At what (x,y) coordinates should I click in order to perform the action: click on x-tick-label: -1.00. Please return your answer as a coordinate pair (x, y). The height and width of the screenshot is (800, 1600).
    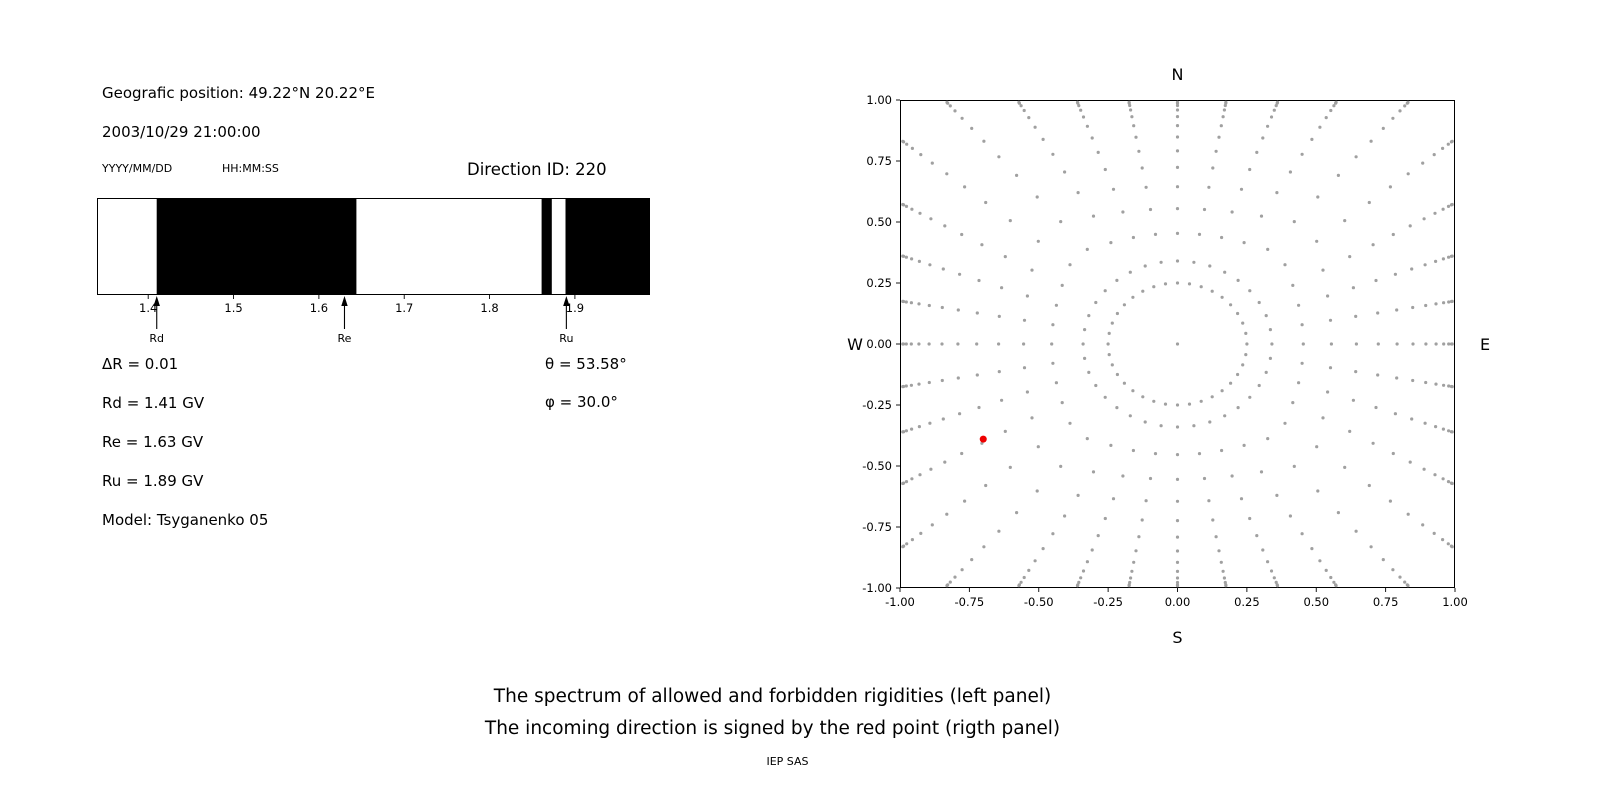
    Looking at the image, I should click on (900, 602).